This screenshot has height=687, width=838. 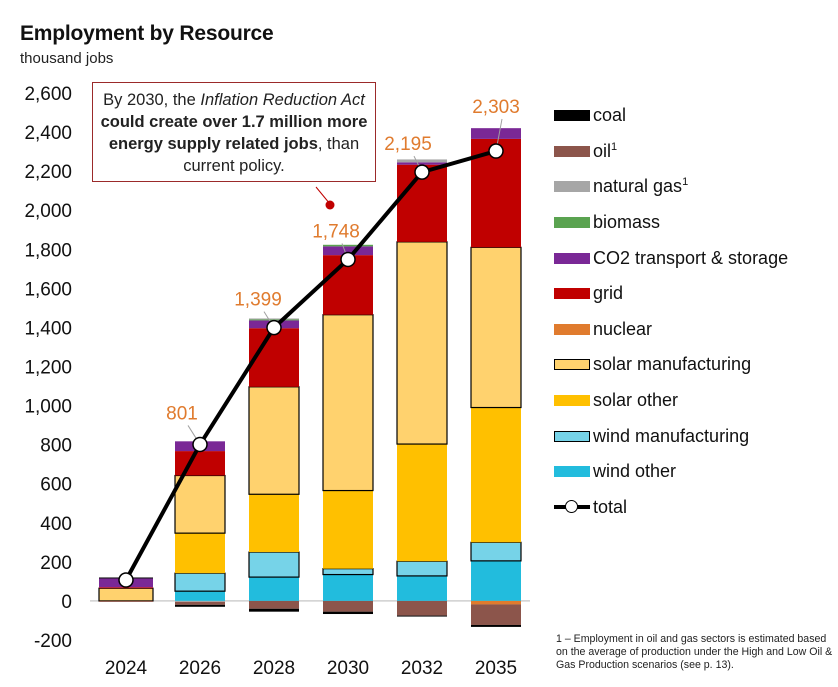 What do you see at coordinates (610, 115) in the screenshot?
I see `legend-label: coal` at bounding box center [610, 115].